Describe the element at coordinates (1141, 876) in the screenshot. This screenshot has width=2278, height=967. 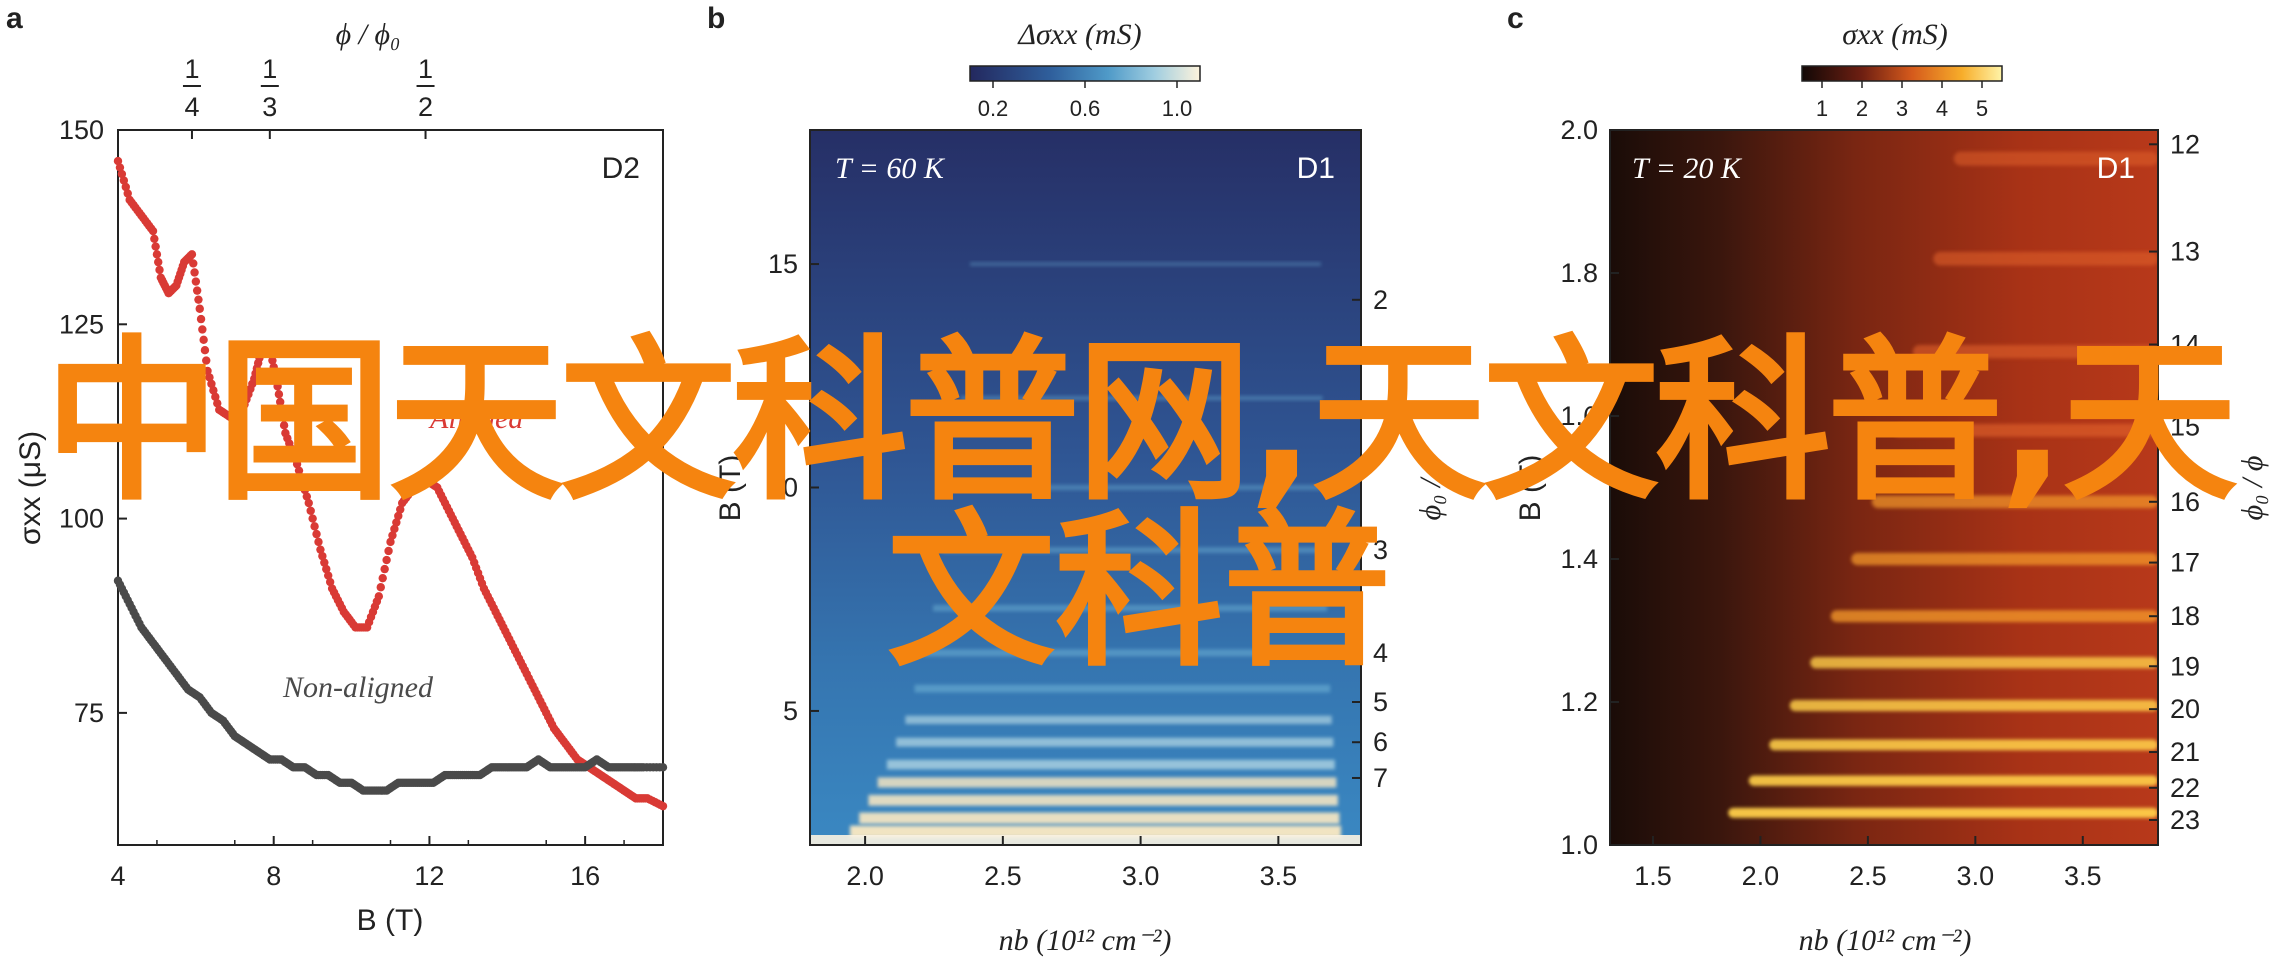
I see `x-tick-label: 3.0` at that location.